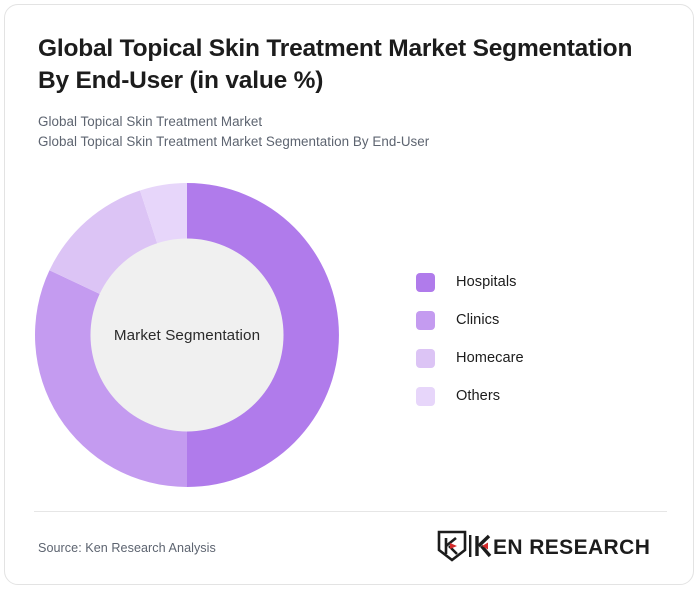 The image size is (700, 591). I want to click on legend-label: Clinics, so click(478, 320).